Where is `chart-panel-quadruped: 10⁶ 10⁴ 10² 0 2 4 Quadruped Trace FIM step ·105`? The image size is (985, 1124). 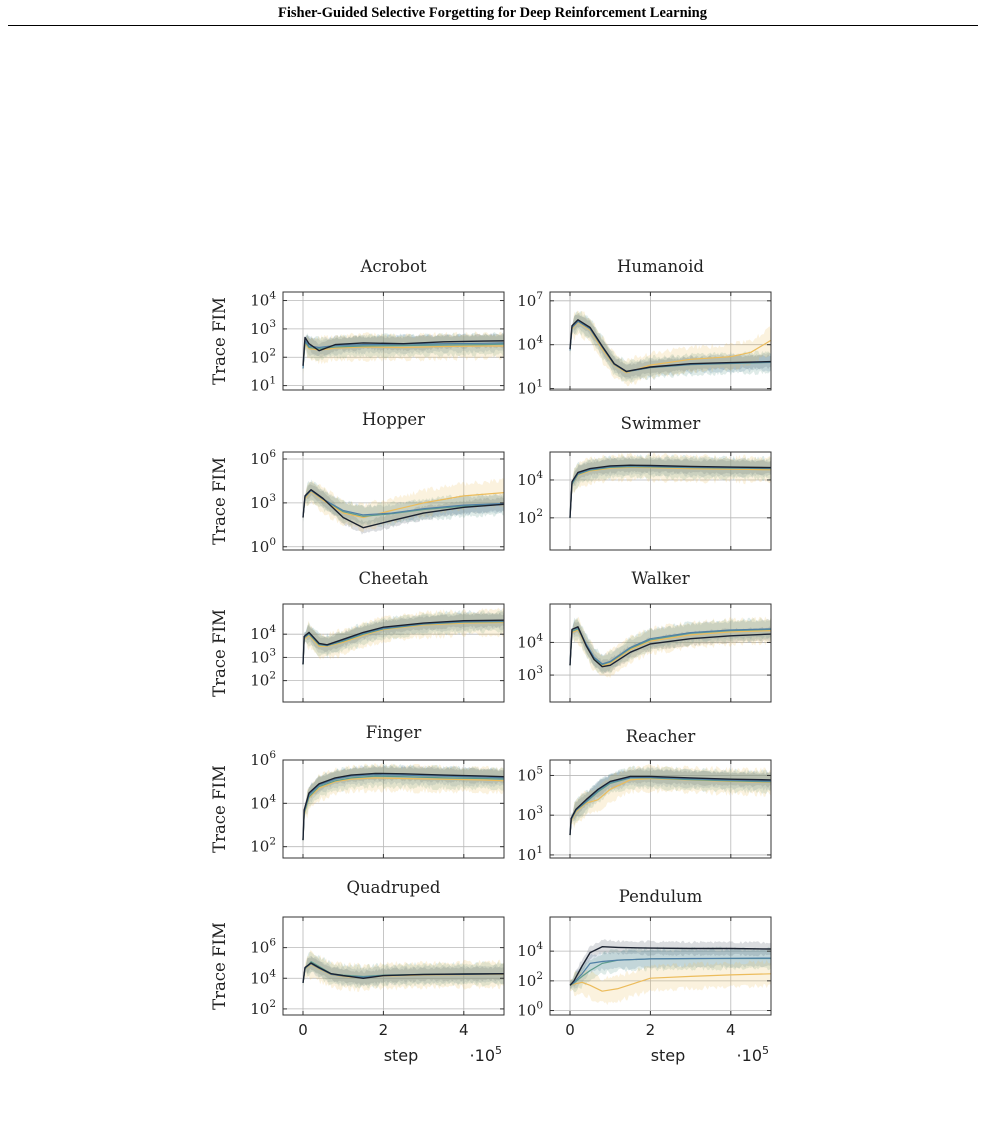 chart-panel-quadruped: 10⁶ 10⁴ 10² 0 2 4 Quadruped Trace FIM step ·105 is located at coordinates (357, 971).